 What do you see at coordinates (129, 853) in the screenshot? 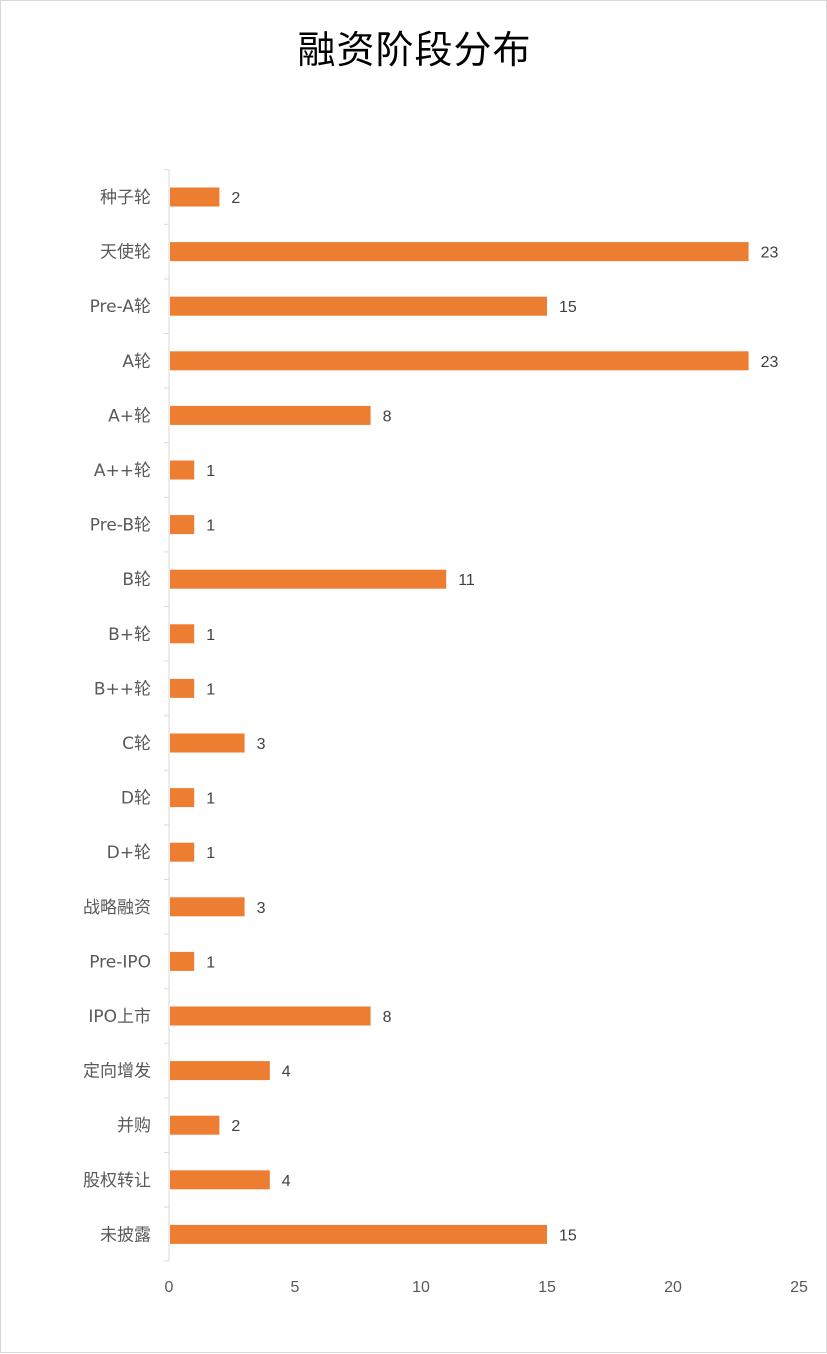
I see `category-label: D+轮` at bounding box center [129, 853].